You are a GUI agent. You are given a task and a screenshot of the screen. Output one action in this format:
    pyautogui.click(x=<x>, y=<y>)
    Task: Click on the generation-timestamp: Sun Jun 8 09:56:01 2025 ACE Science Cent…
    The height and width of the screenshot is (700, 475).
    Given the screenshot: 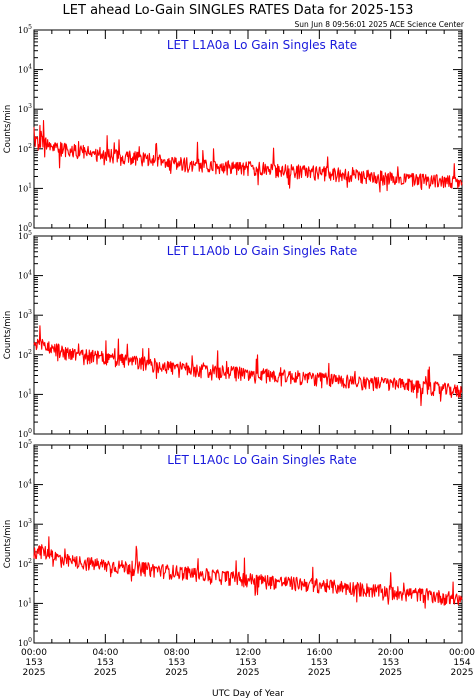 What is the action you would take?
    pyautogui.click(x=379, y=24)
    